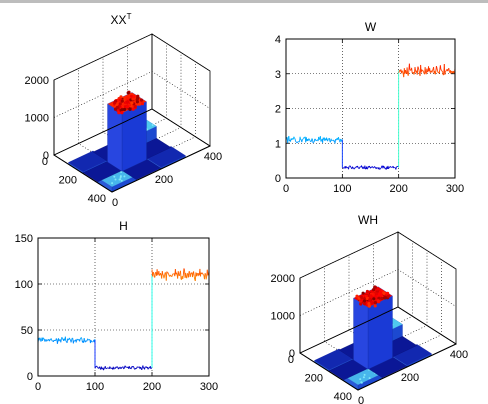 Image resolution: width=488 pixels, height=404 pixels. What do you see at coordinates (95, 387) in the screenshot?
I see `h-x-tick-label: 100` at bounding box center [95, 387].